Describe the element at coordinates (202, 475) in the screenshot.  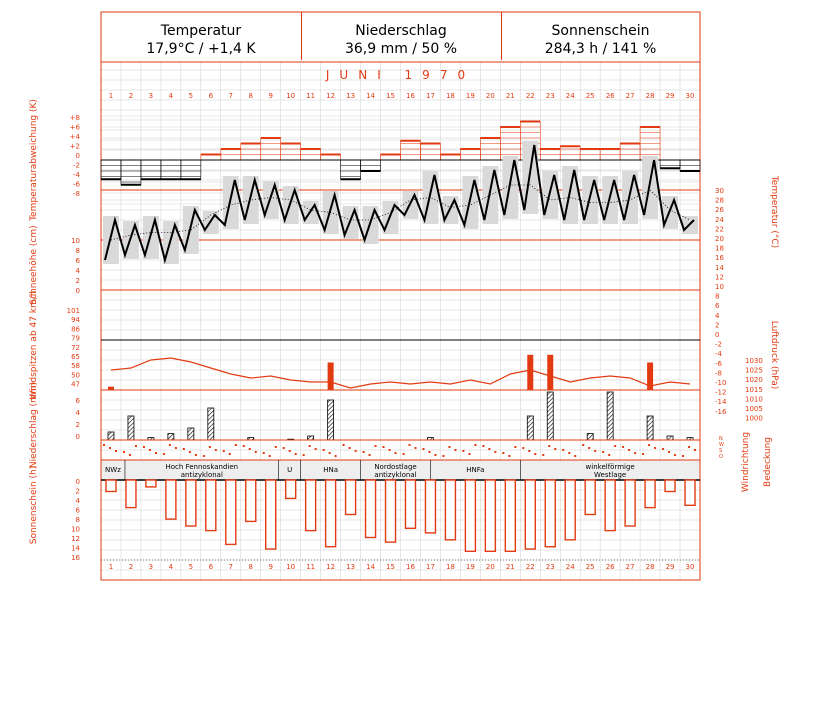
I see `weather-type-sublabel: antizyklonal` at that location.